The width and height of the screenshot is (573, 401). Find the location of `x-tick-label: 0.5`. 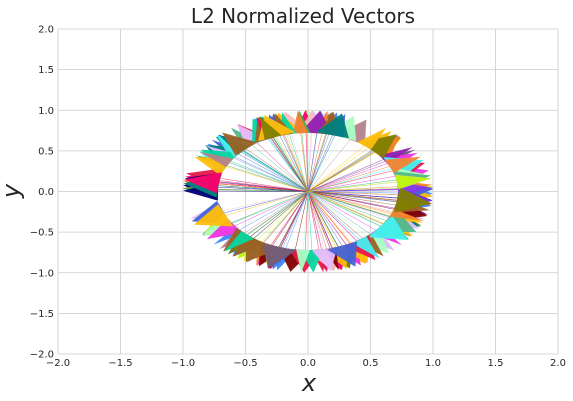

x-tick-label: 0.5 is located at coordinates (371, 363).